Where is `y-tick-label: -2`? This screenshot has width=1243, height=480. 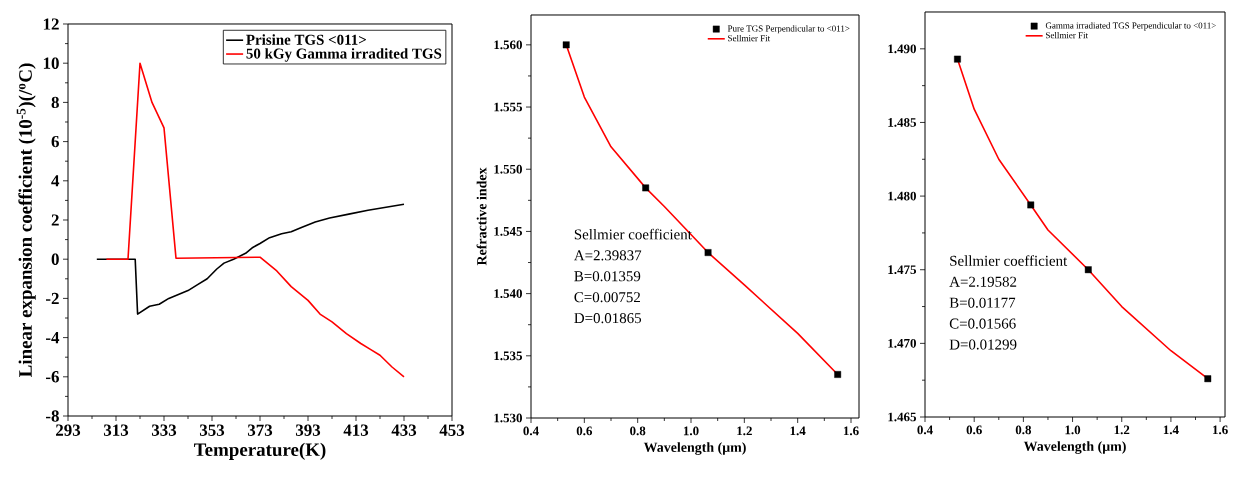
y-tick-label: -2 is located at coordinates (52, 298).